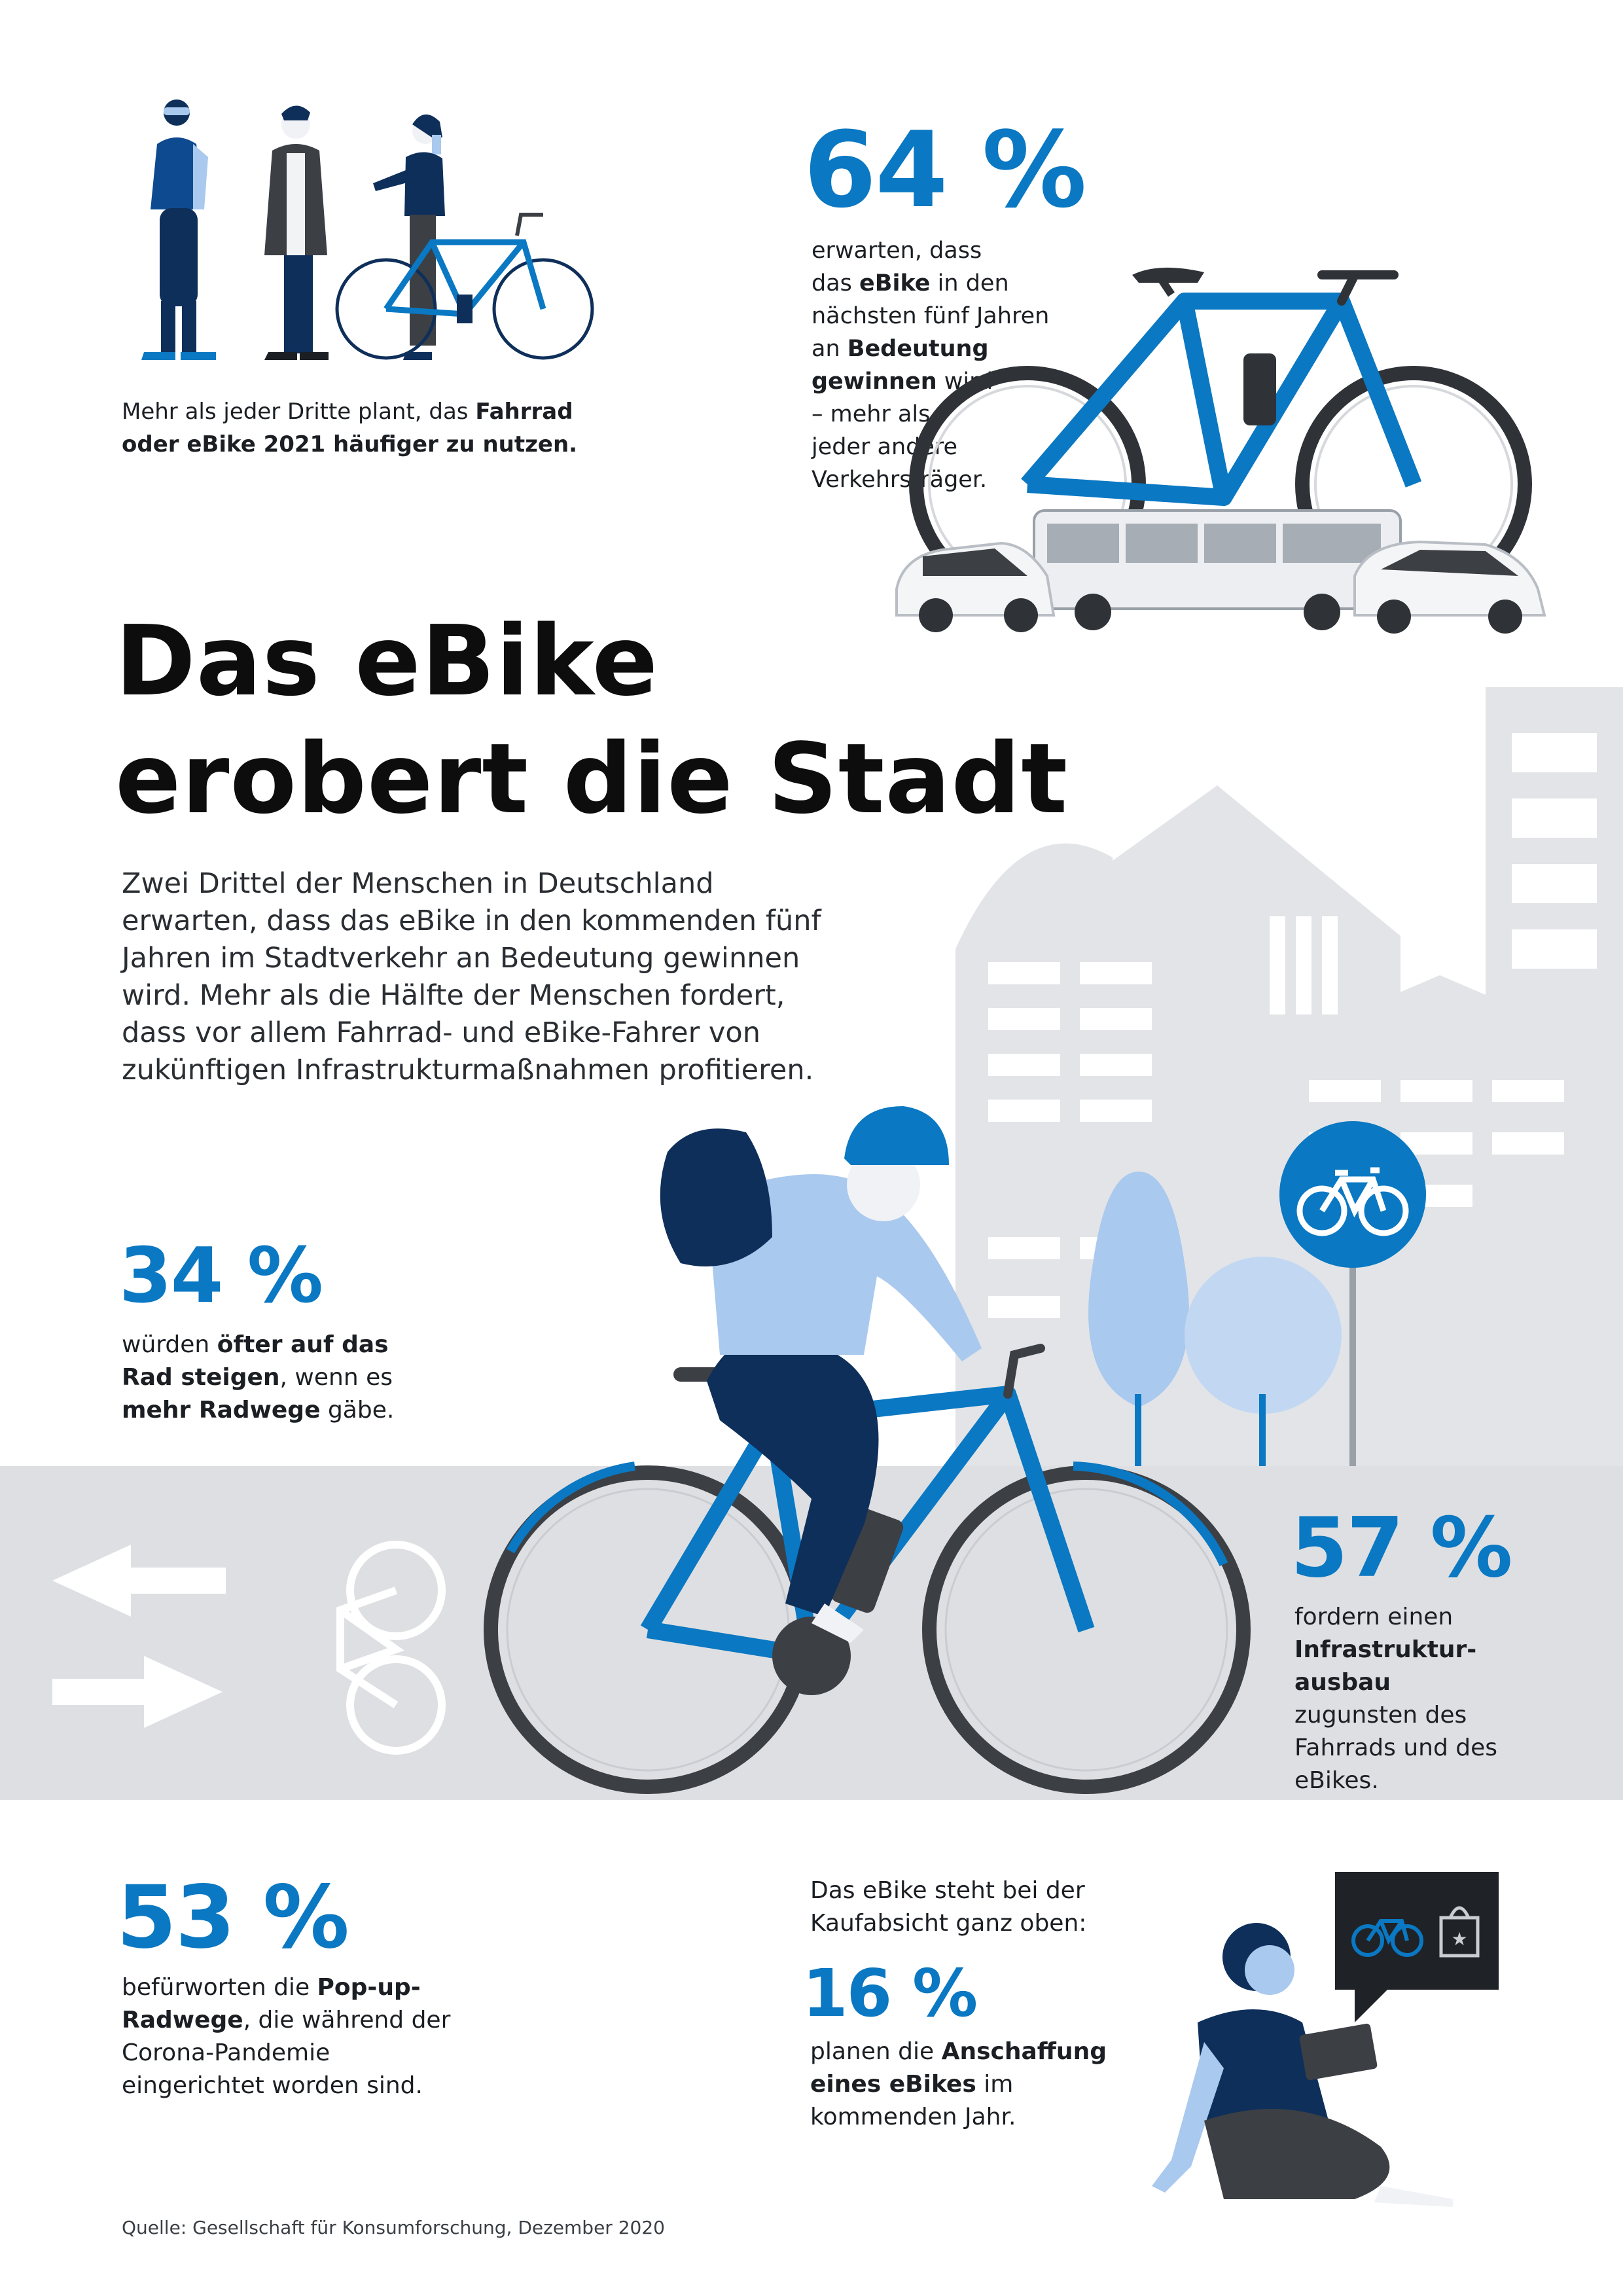  I want to click on cyclist-illustration, so click(867, 1450).